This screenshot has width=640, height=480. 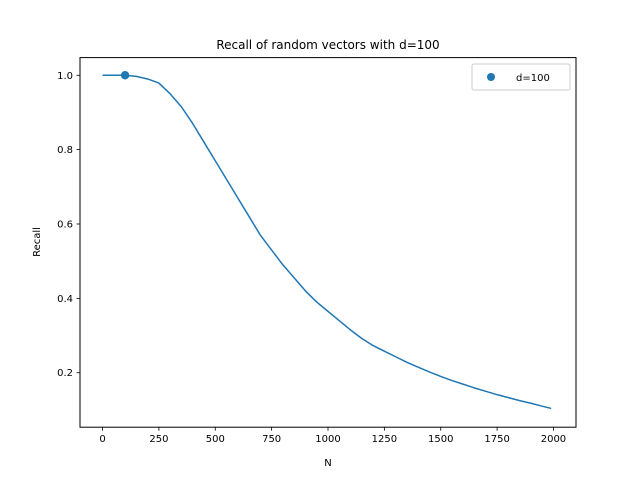 What do you see at coordinates (553, 439) in the screenshot?
I see `x-tick-label: 2000` at bounding box center [553, 439].